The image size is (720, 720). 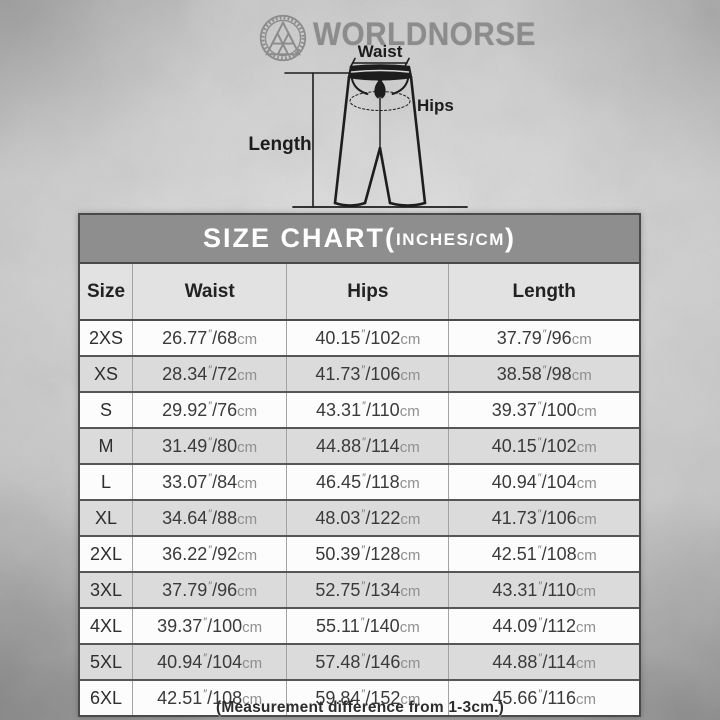 What do you see at coordinates (106, 662) in the screenshot?
I see `size-cell: 5XL` at bounding box center [106, 662].